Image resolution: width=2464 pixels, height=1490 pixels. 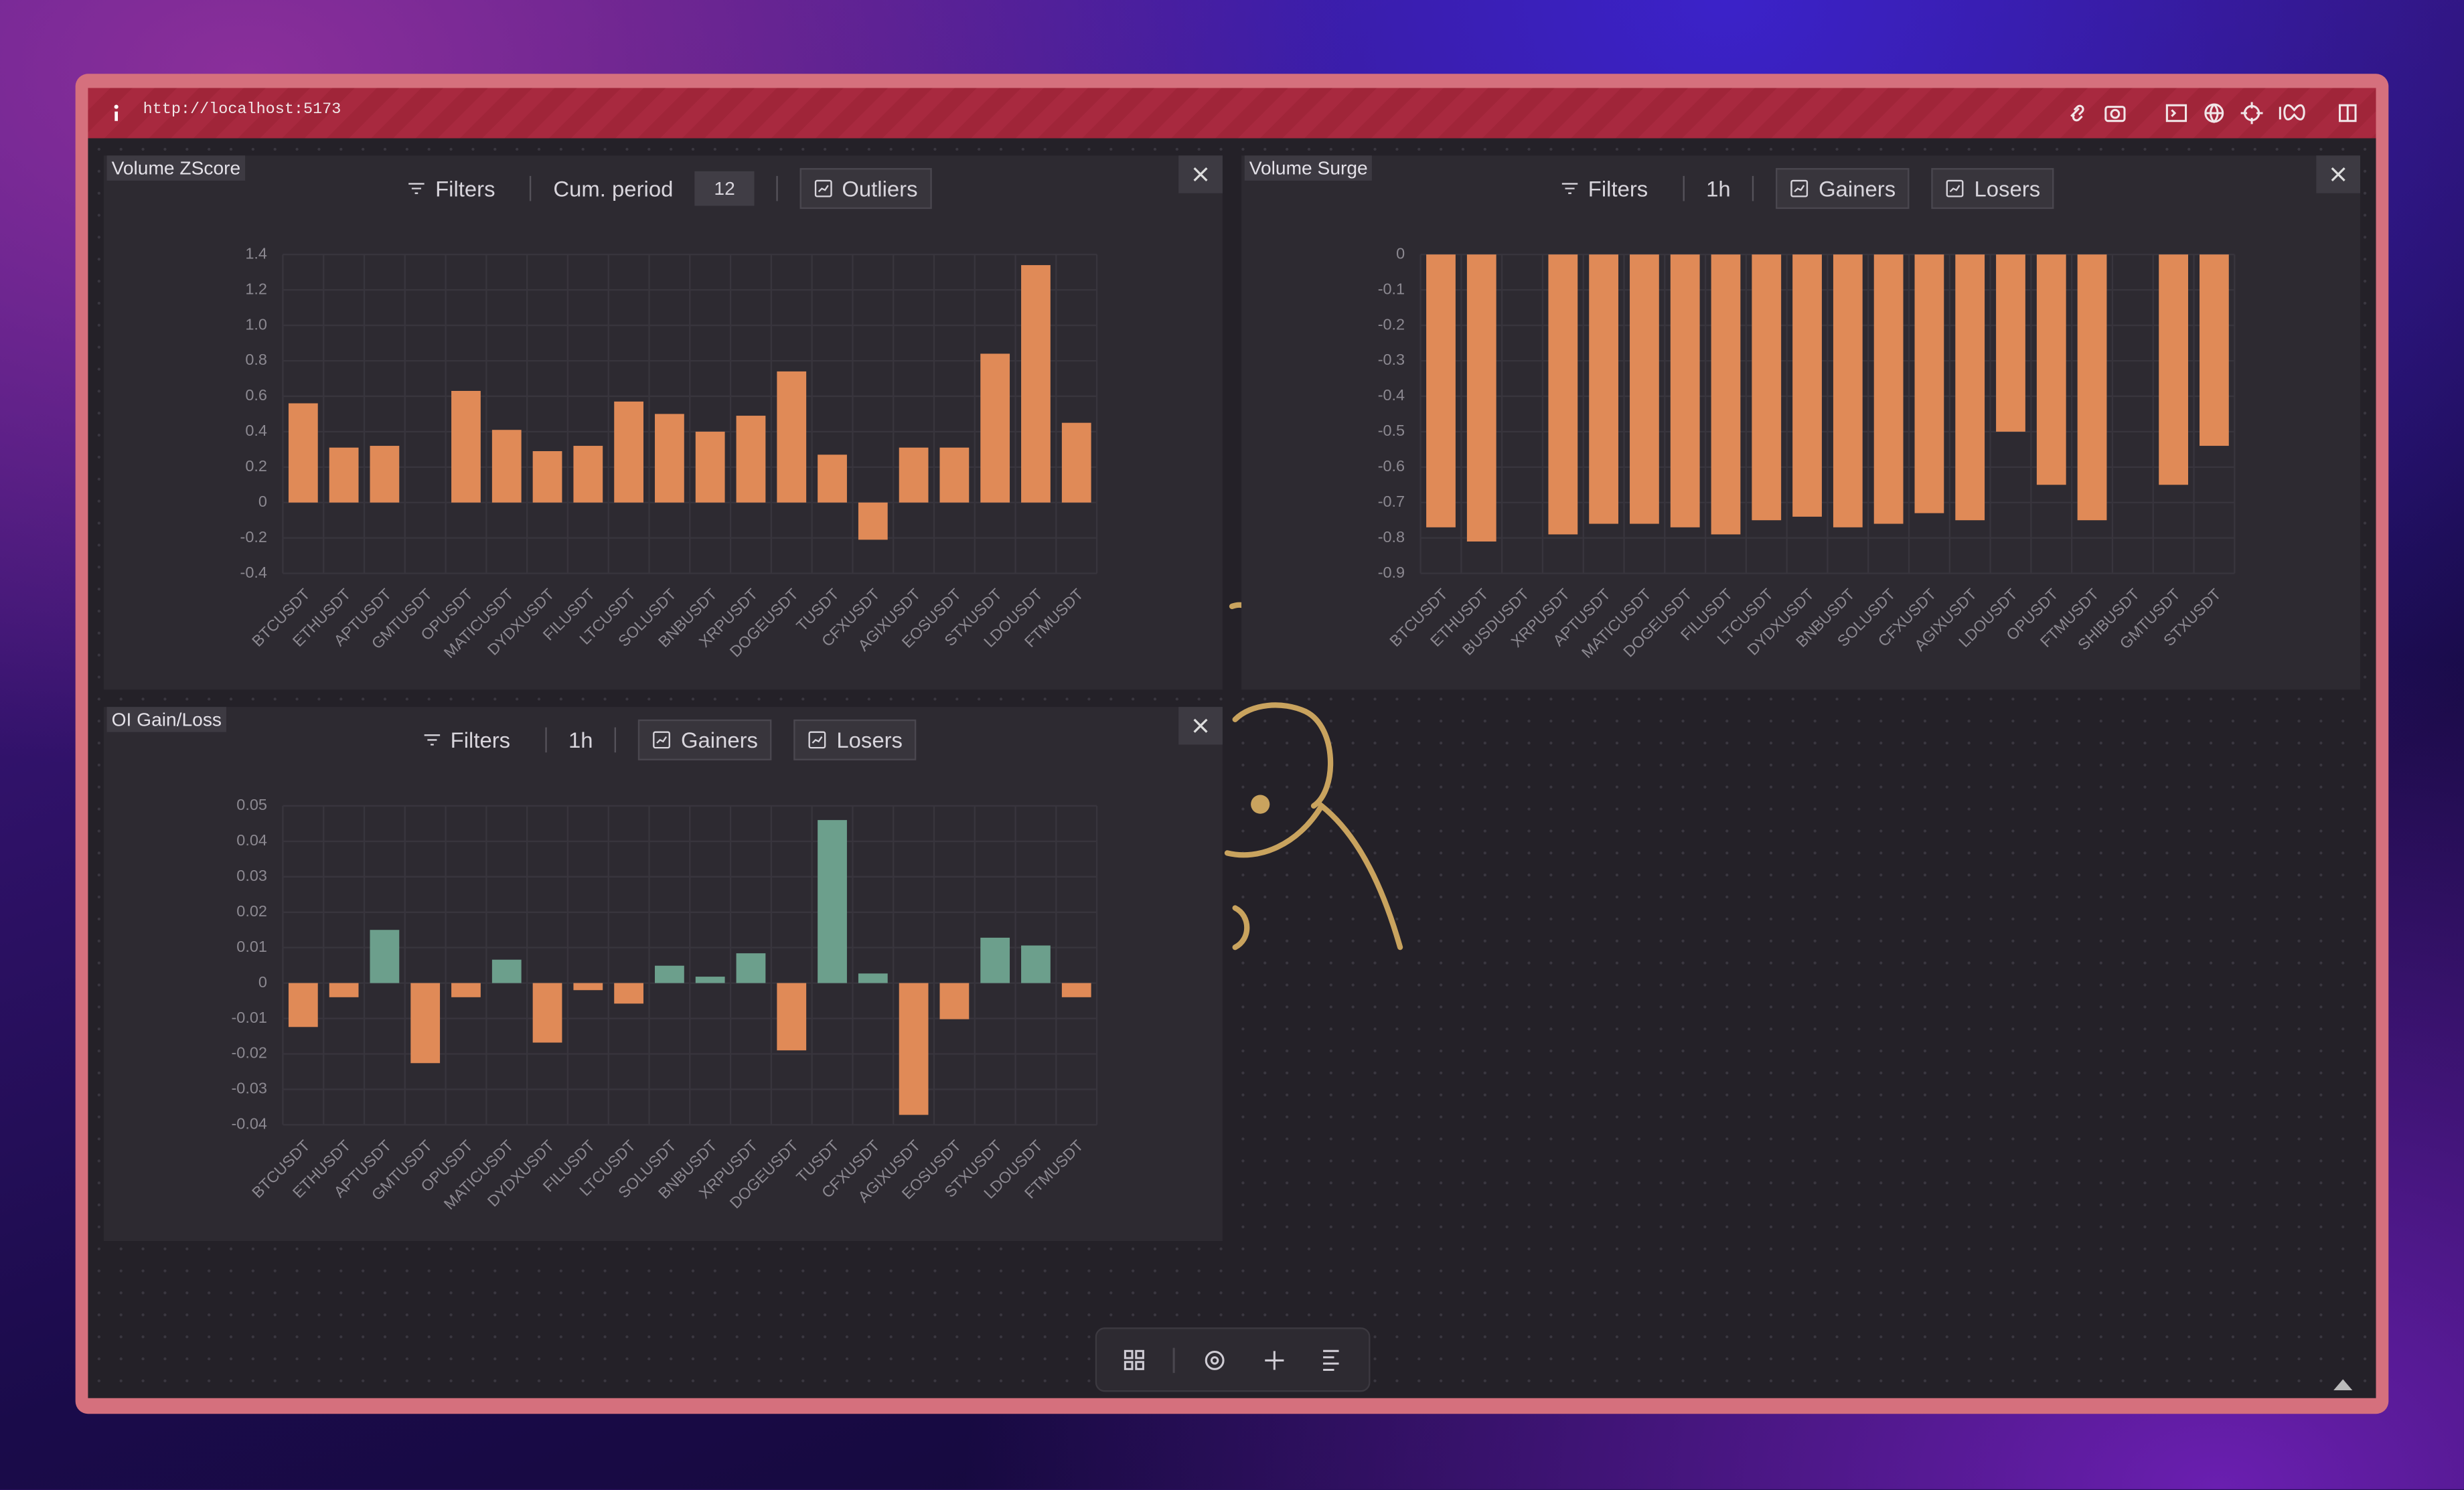 What do you see at coordinates (251, 875) in the screenshot?
I see `y-tick-label: 0.03` at bounding box center [251, 875].